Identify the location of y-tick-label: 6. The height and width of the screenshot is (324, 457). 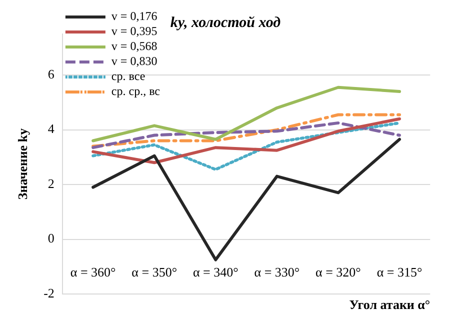
(51, 74).